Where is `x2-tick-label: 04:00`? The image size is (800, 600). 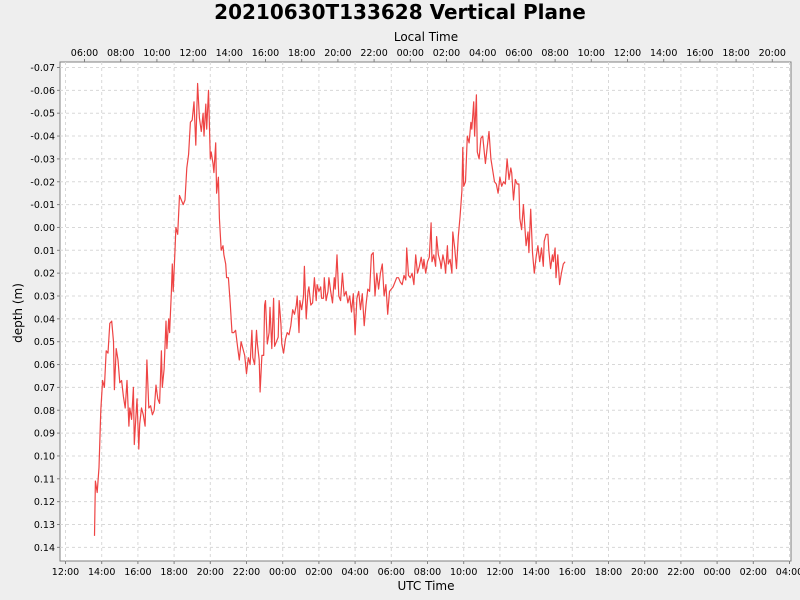 x2-tick-label: 04:00 is located at coordinates (482, 53).